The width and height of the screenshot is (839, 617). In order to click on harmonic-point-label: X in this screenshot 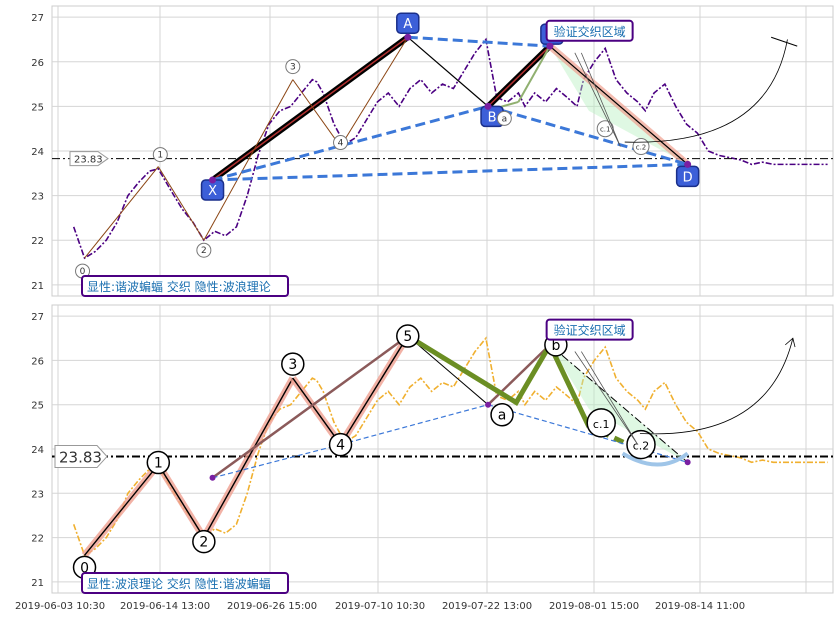, I will do `click(212, 191)`.